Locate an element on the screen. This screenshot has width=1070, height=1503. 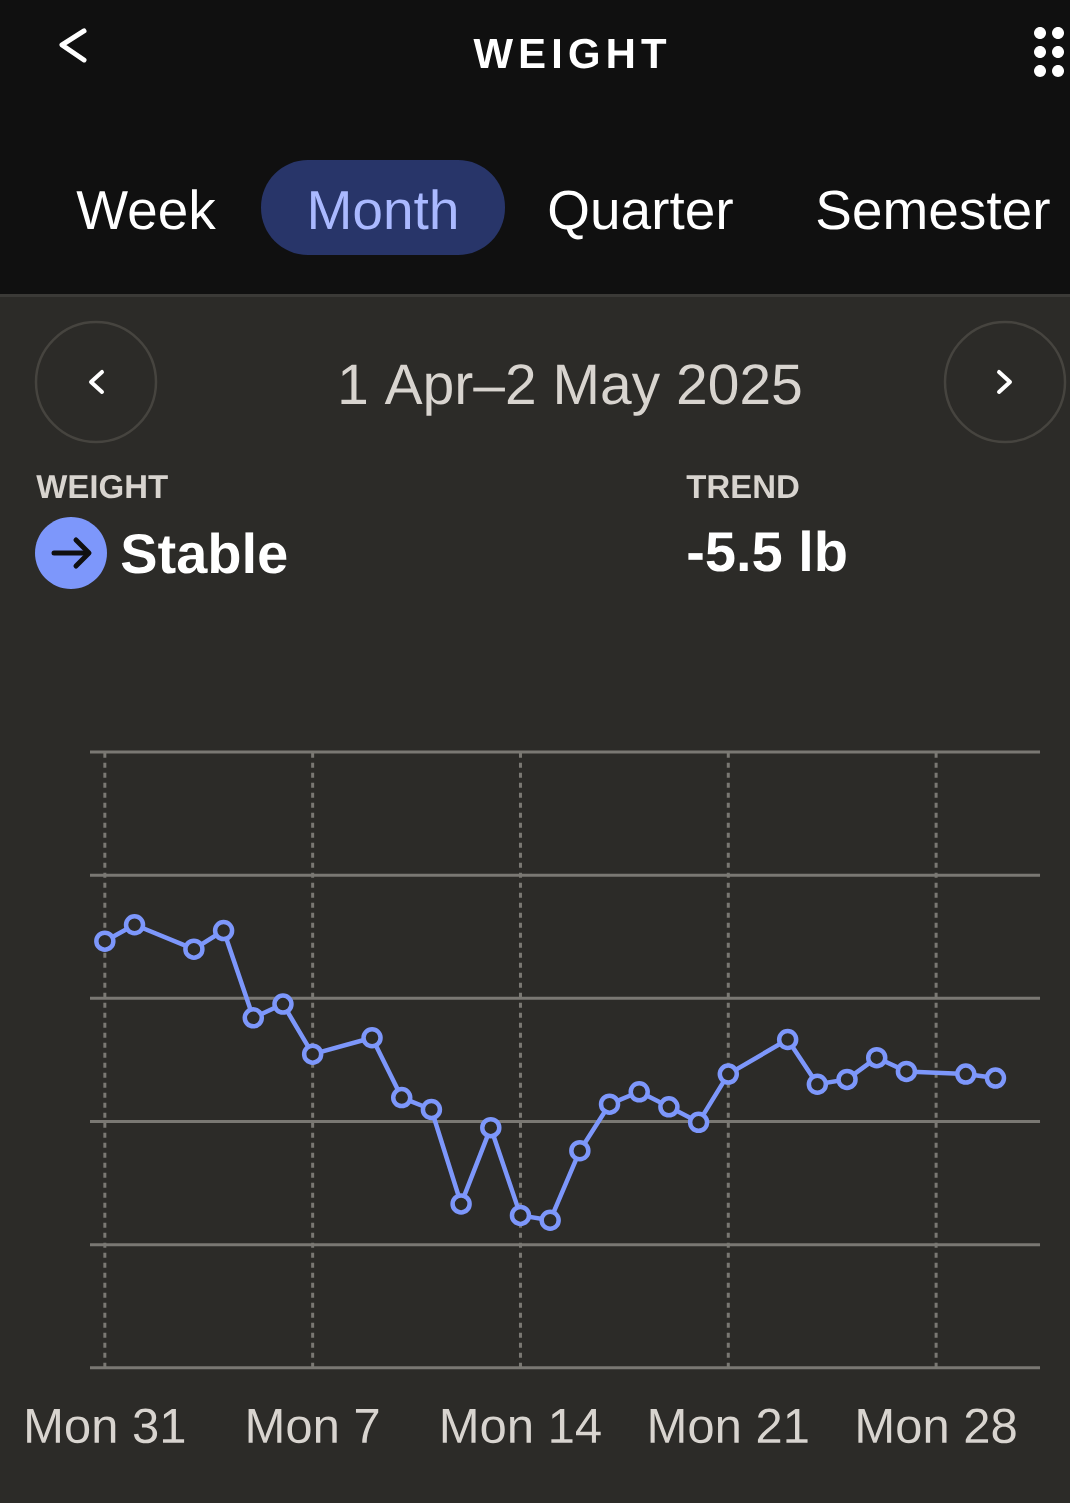
x-tick-label: Mon 28 is located at coordinates (937, 1426).